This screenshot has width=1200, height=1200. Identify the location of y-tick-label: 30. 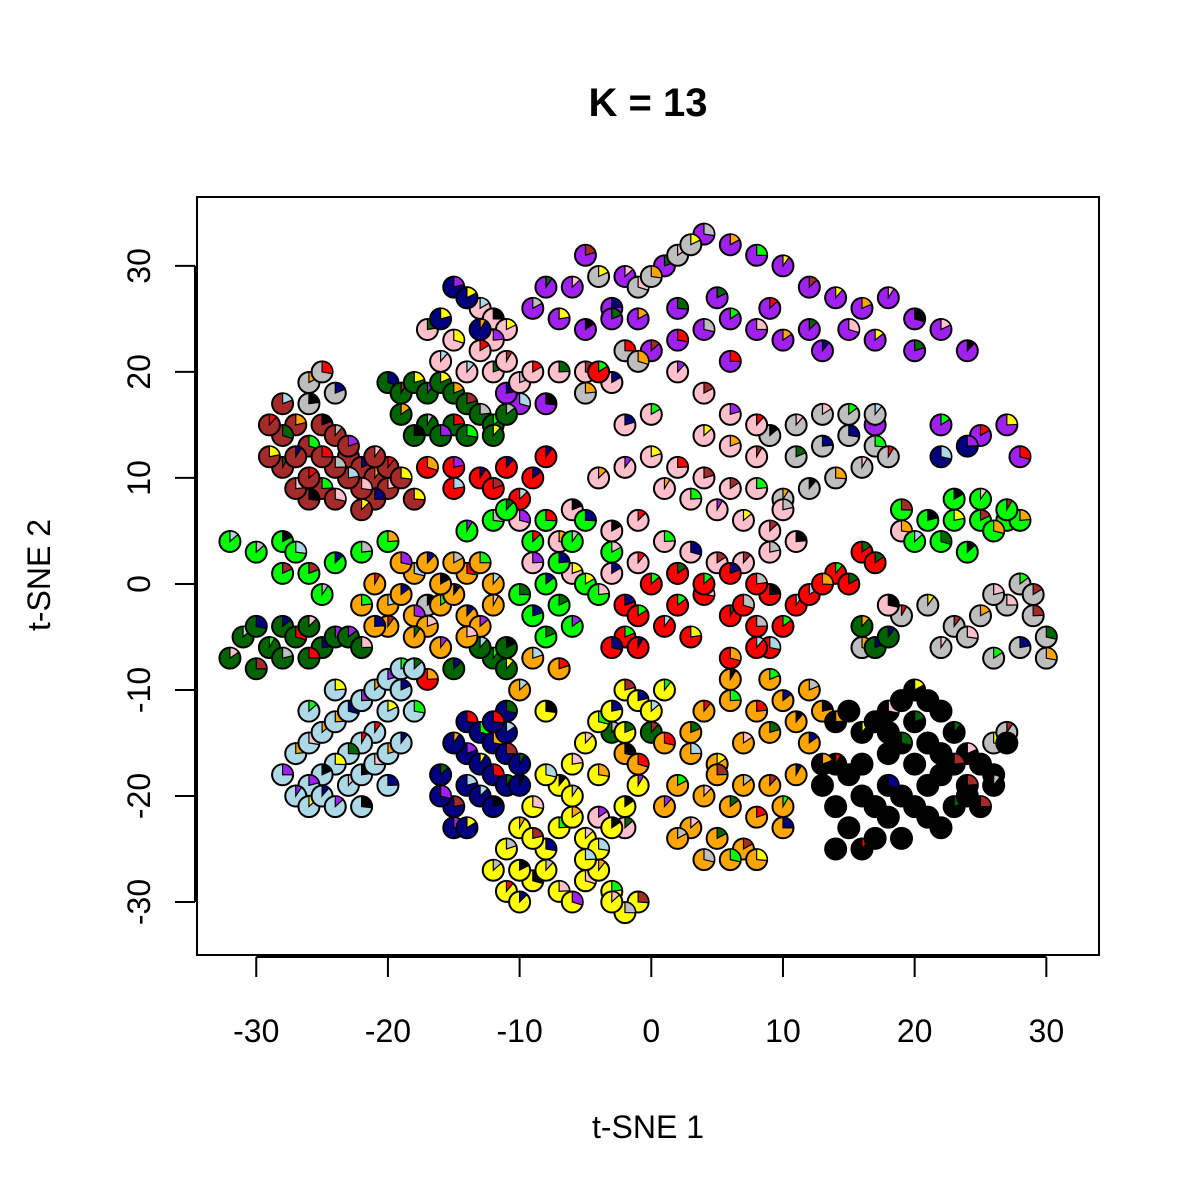
(139, 266).